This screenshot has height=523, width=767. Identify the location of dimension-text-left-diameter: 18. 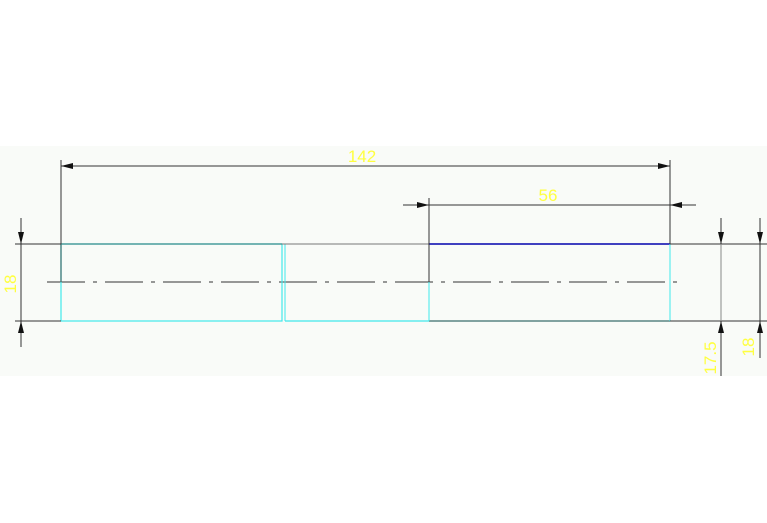
(10, 284).